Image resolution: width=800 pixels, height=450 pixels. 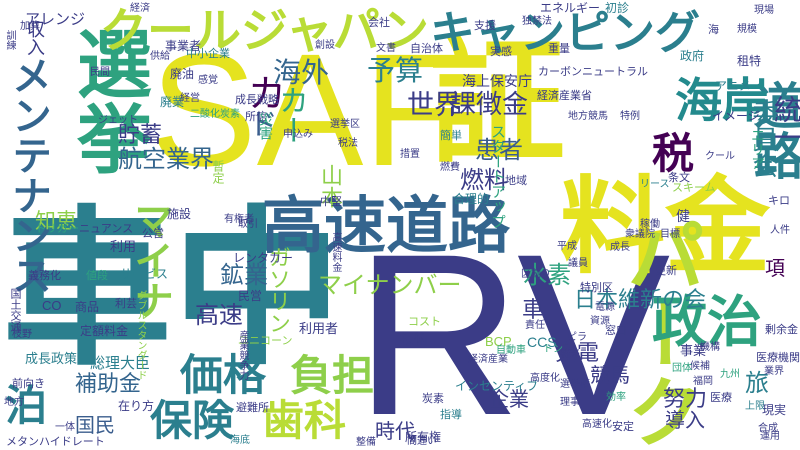 I want to click on cloud-word: 中堅, so click(x=331, y=201).